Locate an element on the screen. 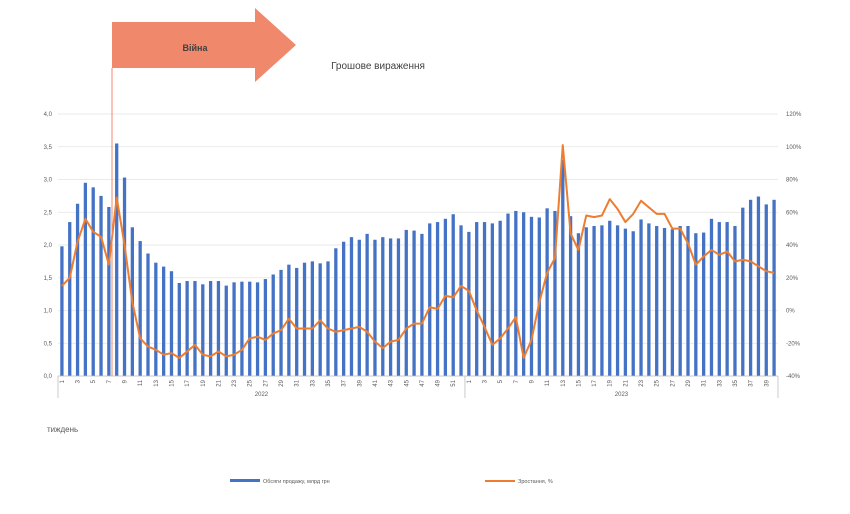  x-tick-label: 9 is located at coordinates (126, 381).